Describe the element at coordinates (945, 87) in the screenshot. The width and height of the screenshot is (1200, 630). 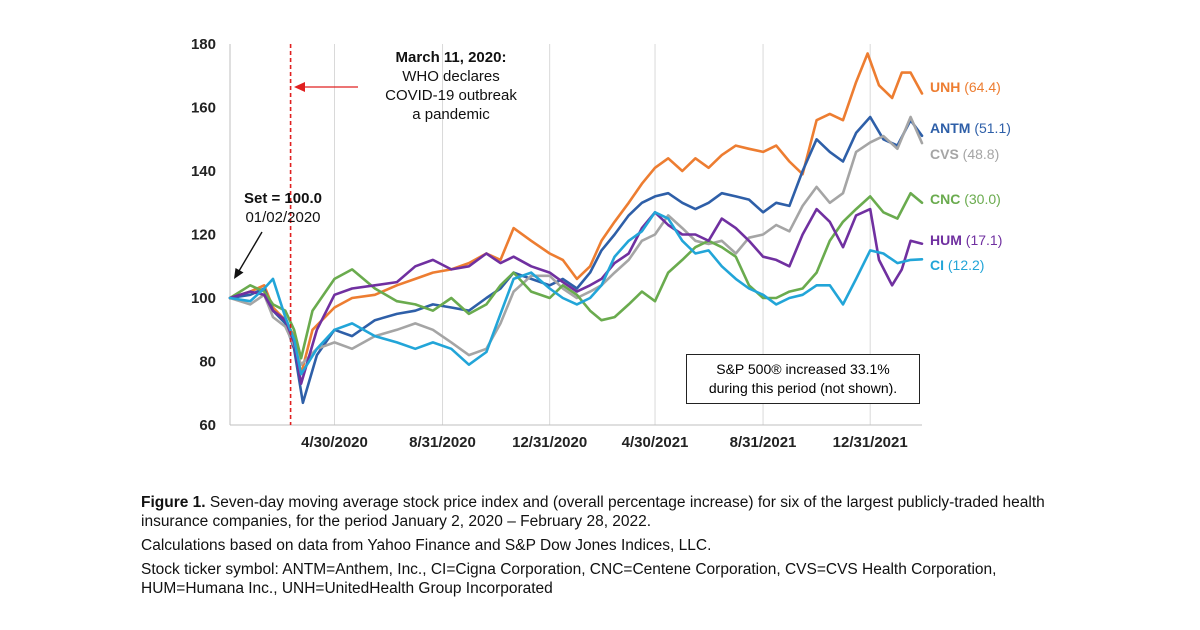
I see `series-label-name: UNH` at that location.